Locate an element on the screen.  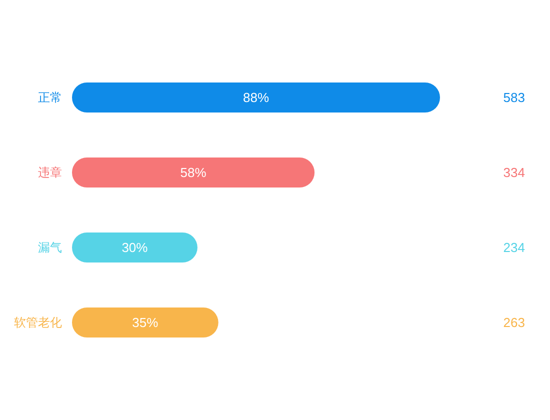
value-label: 30% is located at coordinates (135, 247).